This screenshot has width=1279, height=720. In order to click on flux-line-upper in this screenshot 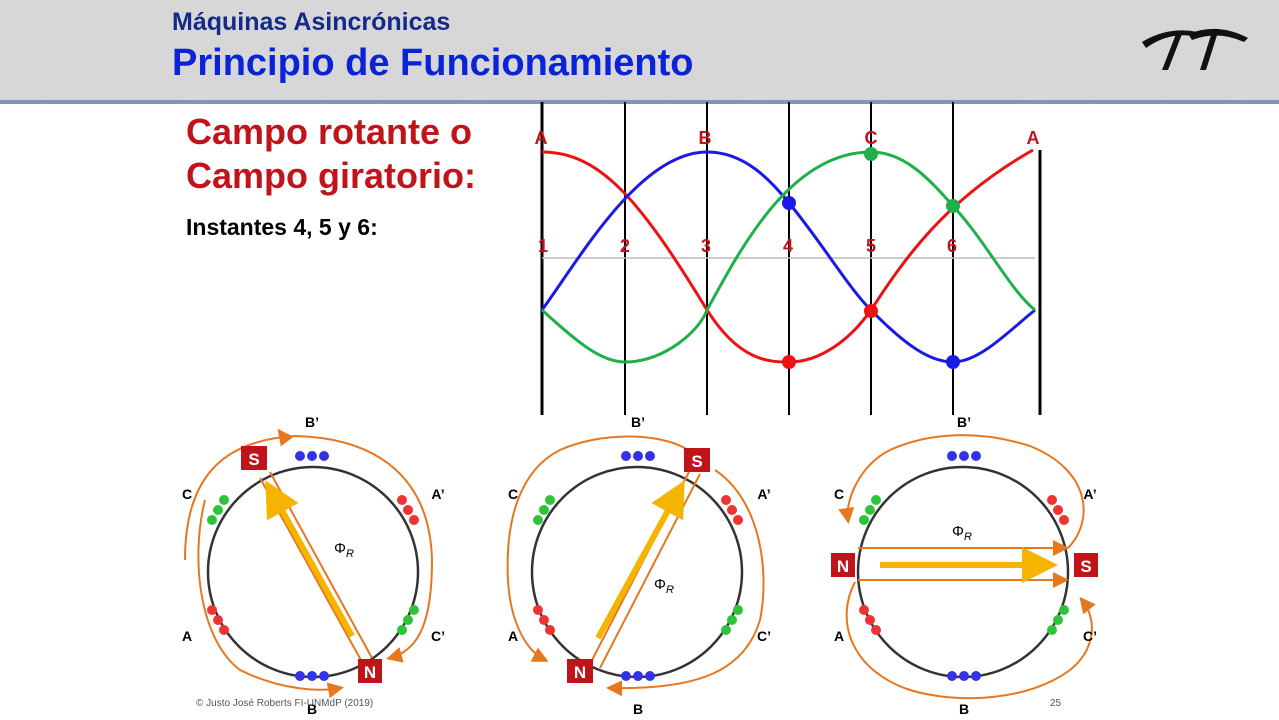, I will do `click(961, 491)`.